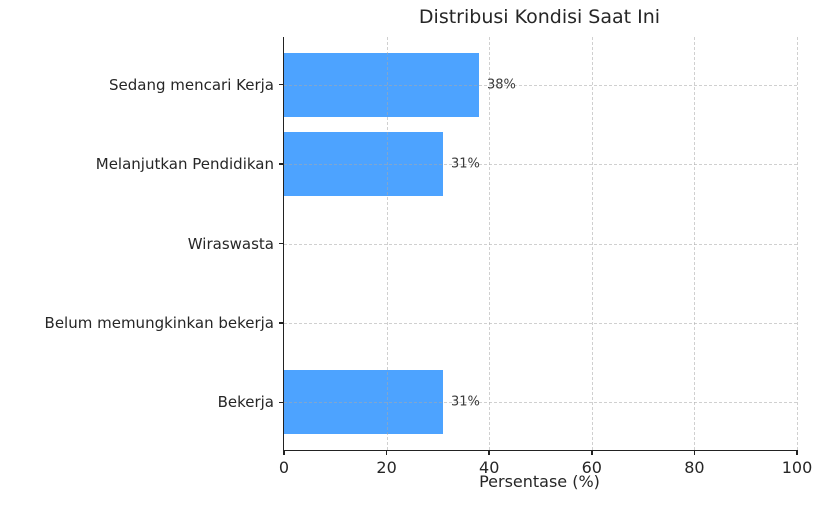  What do you see at coordinates (501, 85) in the screenshot?
I see `bar-value-label: 38%` at bounding box center [501, 85].